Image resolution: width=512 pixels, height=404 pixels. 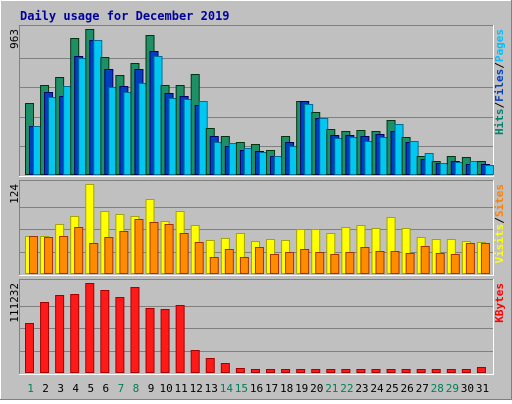 I want to click on x-tick-label-3: 3, so click(x=60, y=388).